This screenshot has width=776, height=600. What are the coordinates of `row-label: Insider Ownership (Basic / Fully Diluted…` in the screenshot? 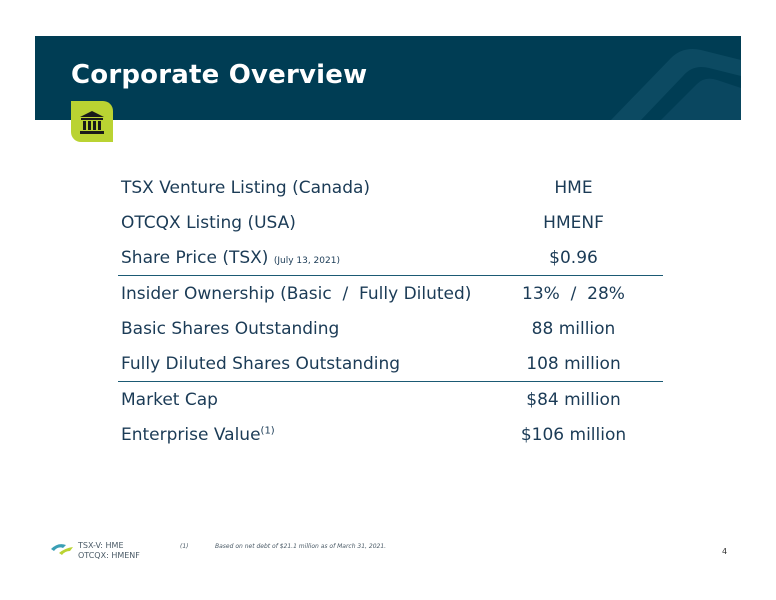 It's located at (296, 293).